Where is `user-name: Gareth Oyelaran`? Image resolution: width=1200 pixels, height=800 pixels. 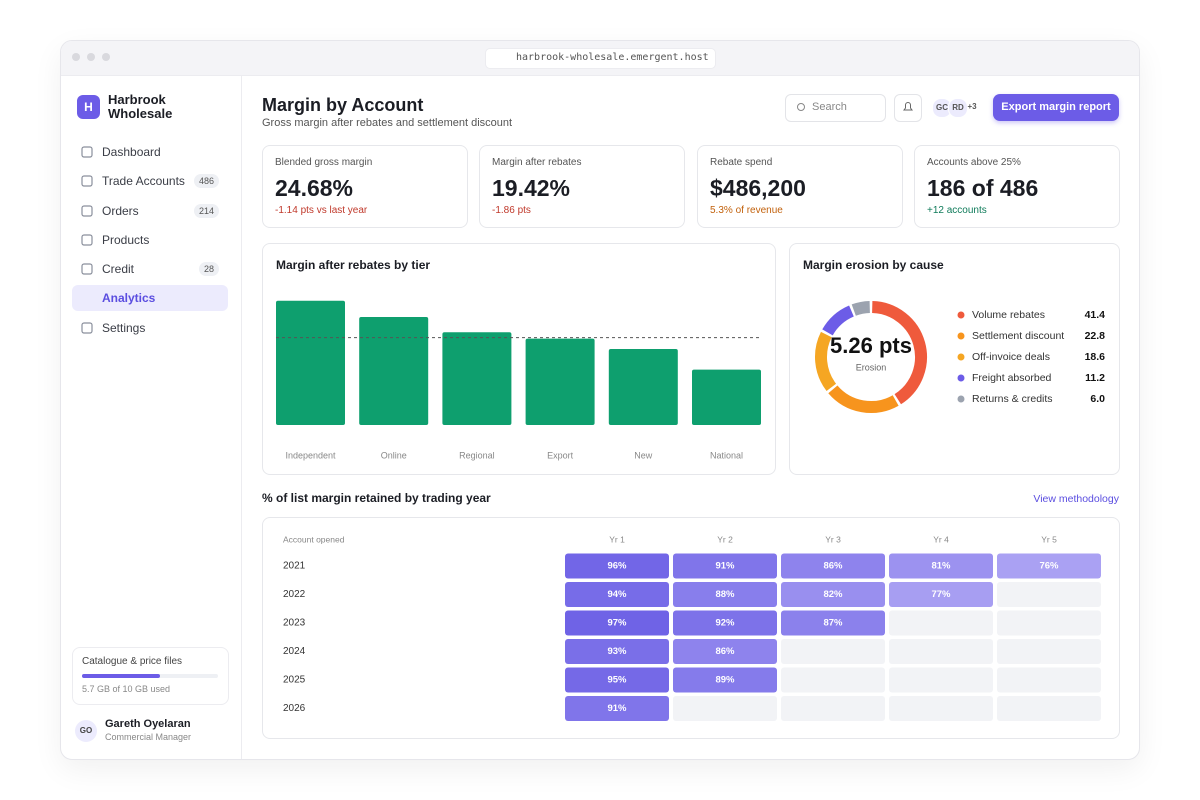
user-name: Gareth Oyelaran is located at coordinates (148, 724).